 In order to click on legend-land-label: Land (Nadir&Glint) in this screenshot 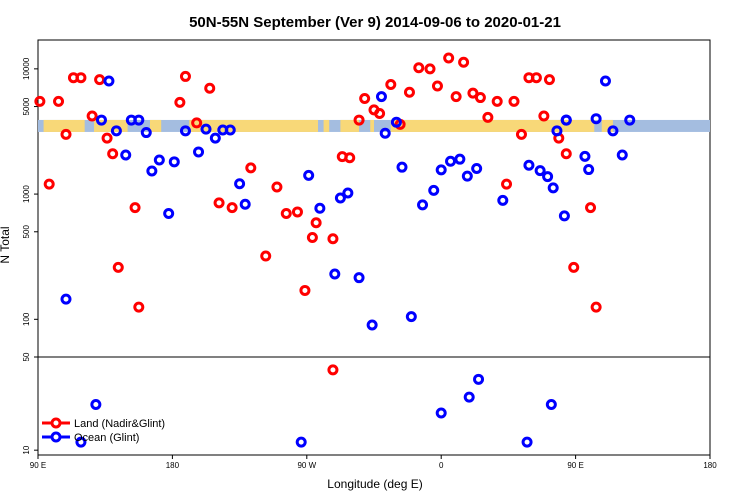, I will do `click(119, 424)`.